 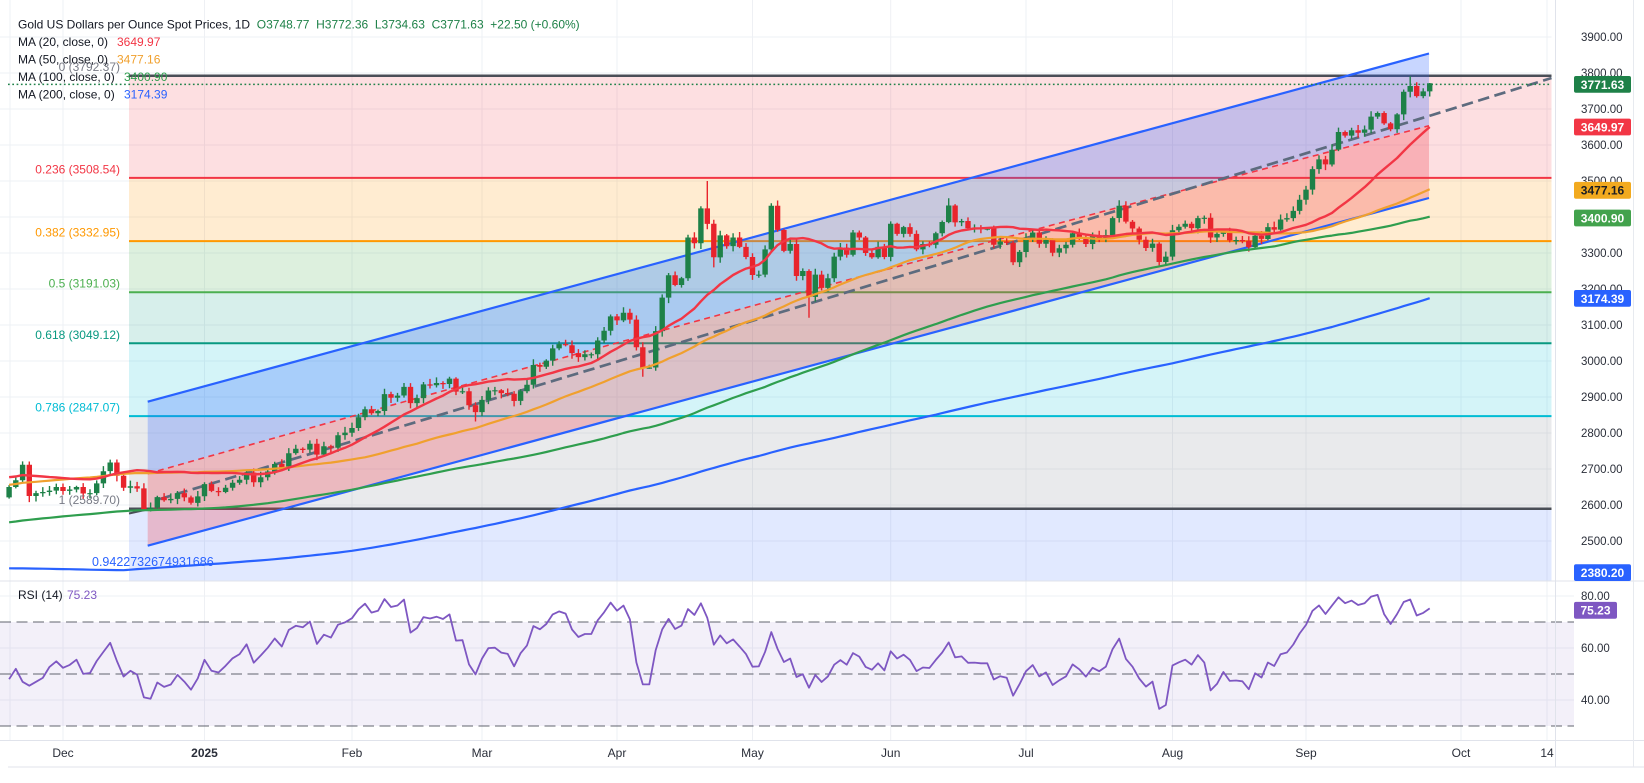 What do you see at coordinates (1602, 146) in the screenshot?
I see `svg-text: 3600.00` at bounding box center [1602, 146].